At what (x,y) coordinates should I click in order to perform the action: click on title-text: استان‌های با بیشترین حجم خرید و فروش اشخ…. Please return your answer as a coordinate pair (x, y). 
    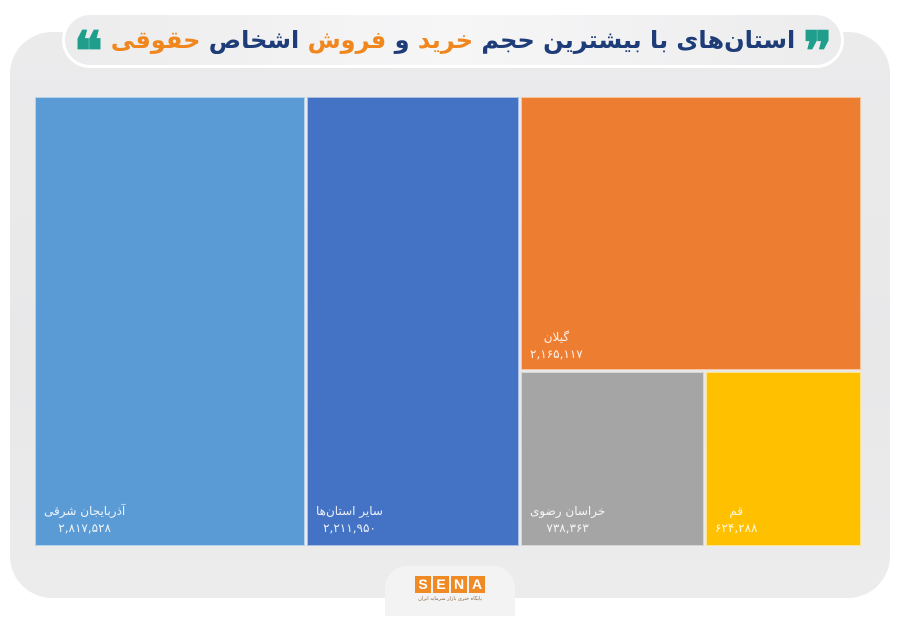
    Looking at the image, I should click on (453, 40).